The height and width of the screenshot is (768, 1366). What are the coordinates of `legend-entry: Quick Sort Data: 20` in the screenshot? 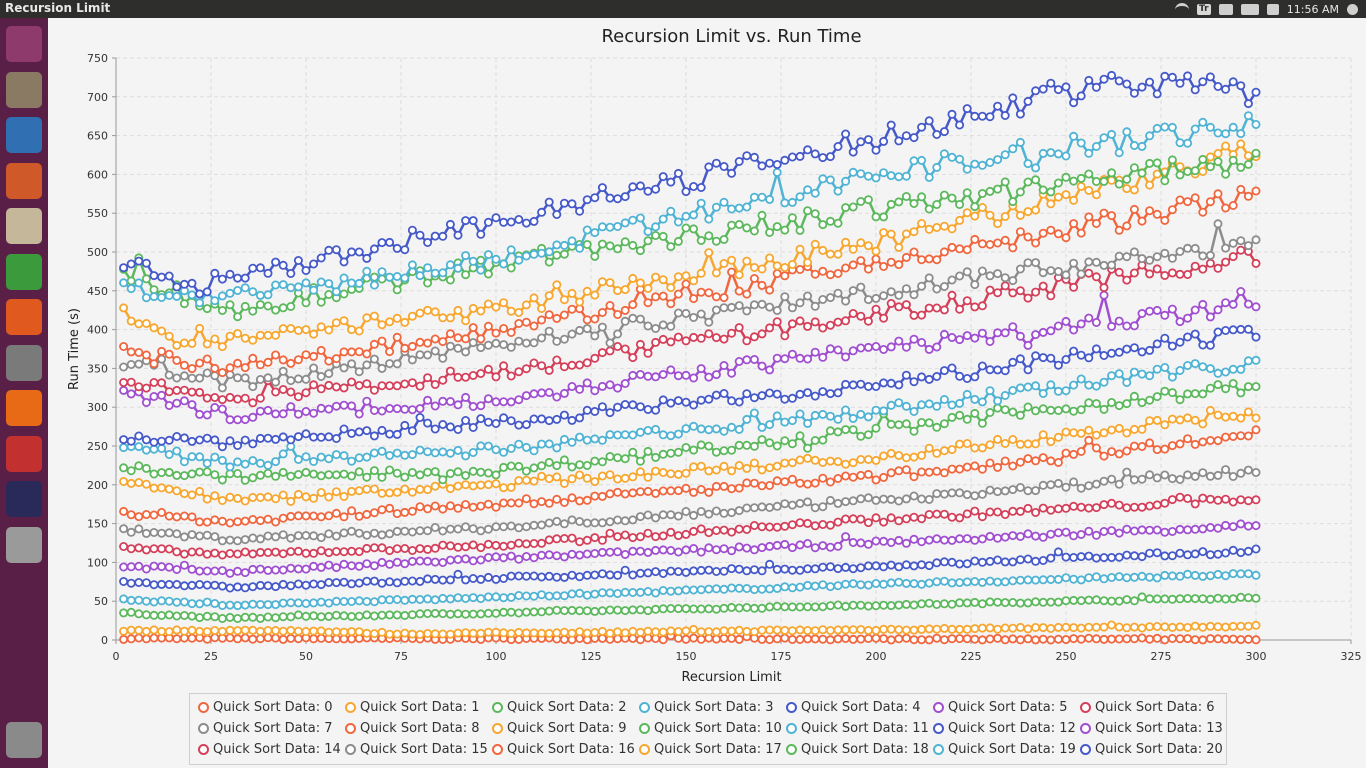 It's located at (1151, 749).